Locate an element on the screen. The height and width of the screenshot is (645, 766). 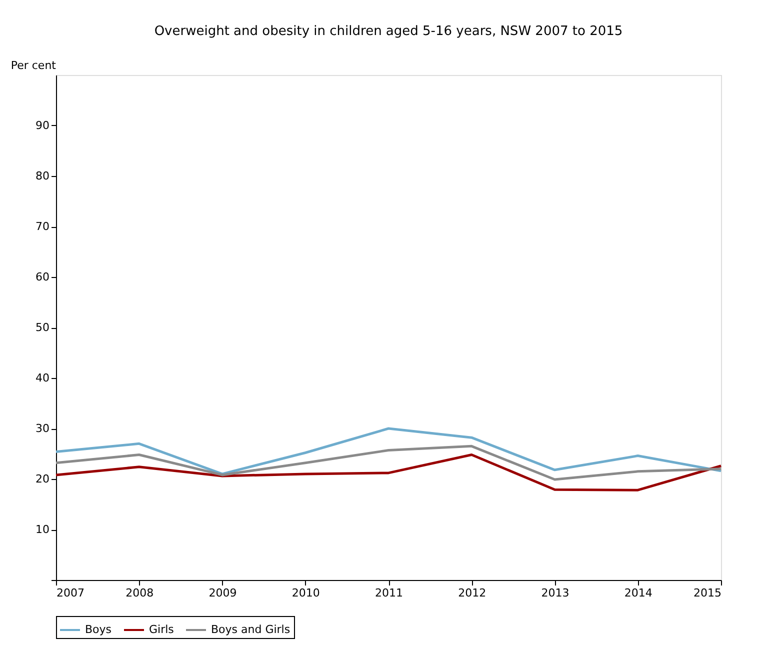
x-tick-label: 2012 is located at coordinates (472, 593).